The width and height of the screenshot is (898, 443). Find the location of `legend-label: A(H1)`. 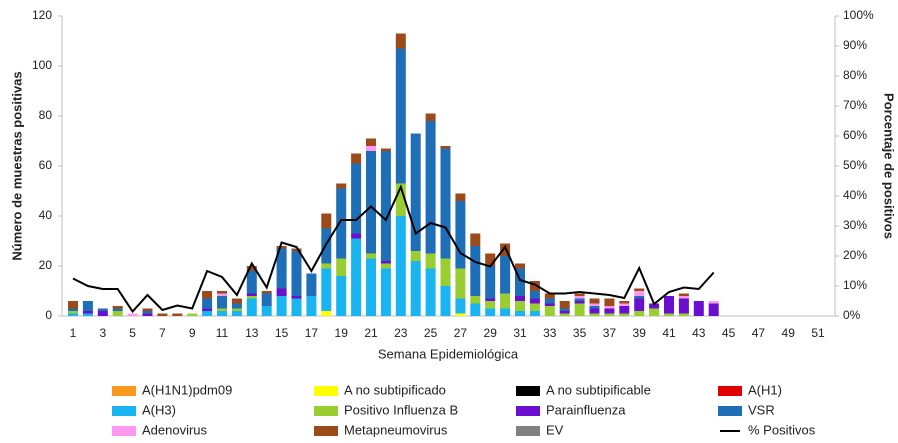

legend-label: A(H1) is located at coordinates (765, 389).